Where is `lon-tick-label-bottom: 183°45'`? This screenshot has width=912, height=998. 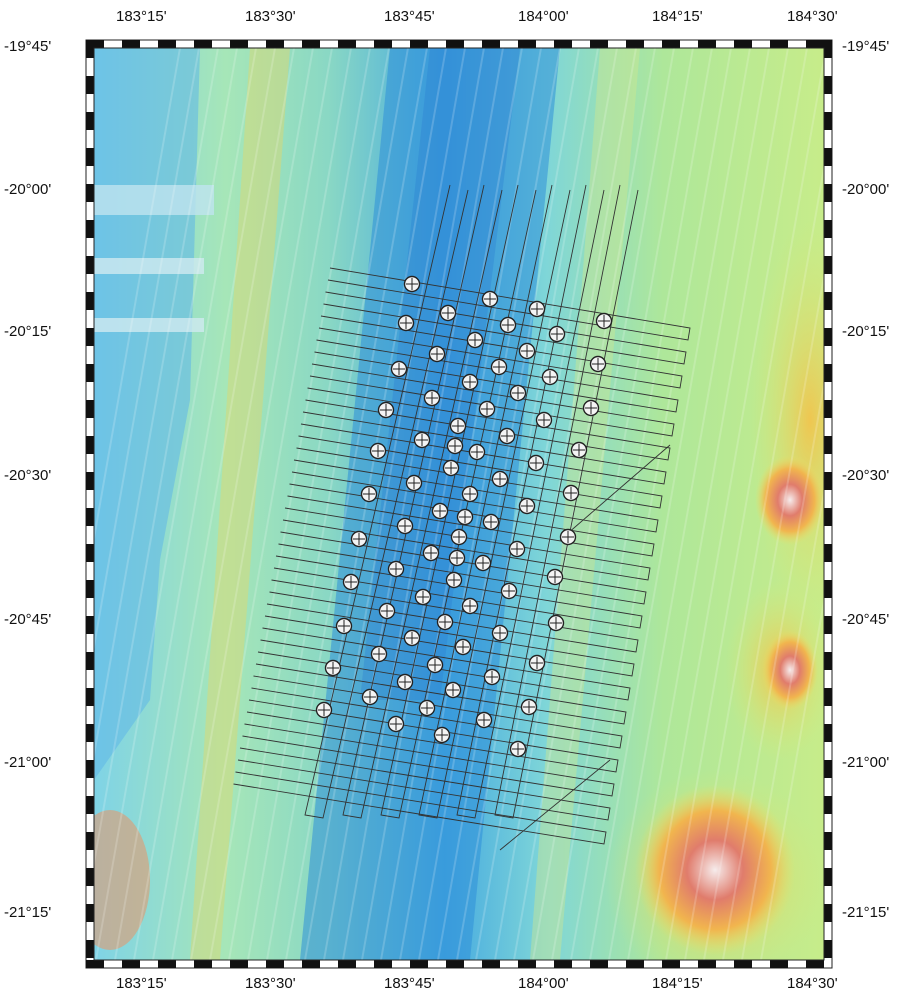 lon-tick-label-bottom: 183°45' is located at coordinates (409, 983).